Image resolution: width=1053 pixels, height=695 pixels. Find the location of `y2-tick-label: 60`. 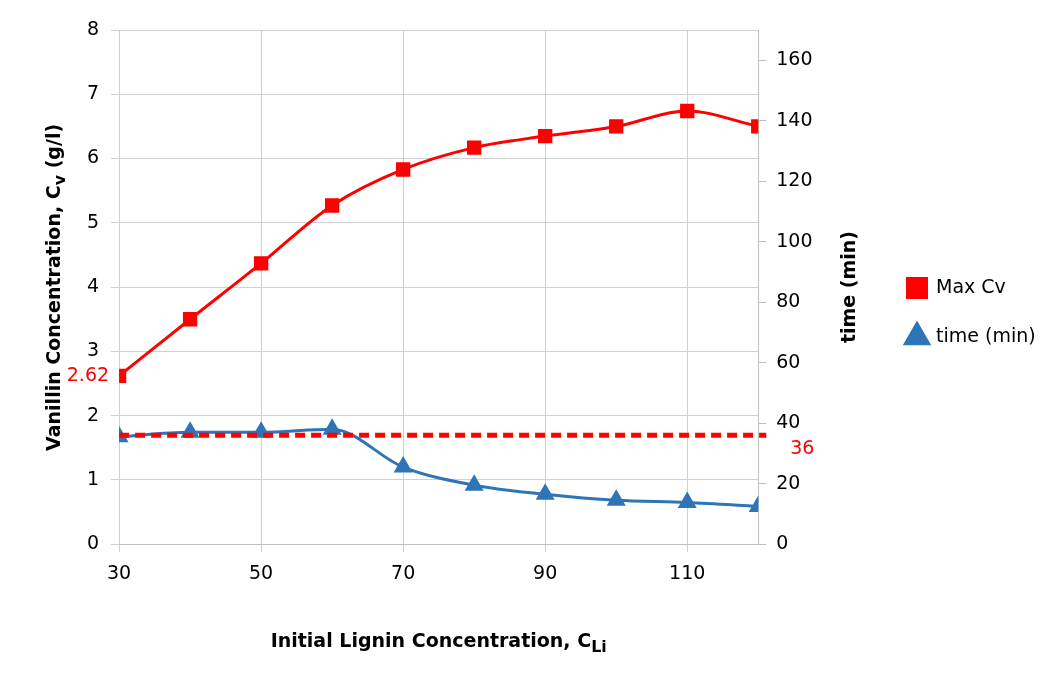

y2-tick-label: 60 is located at coordinates (788, 360).